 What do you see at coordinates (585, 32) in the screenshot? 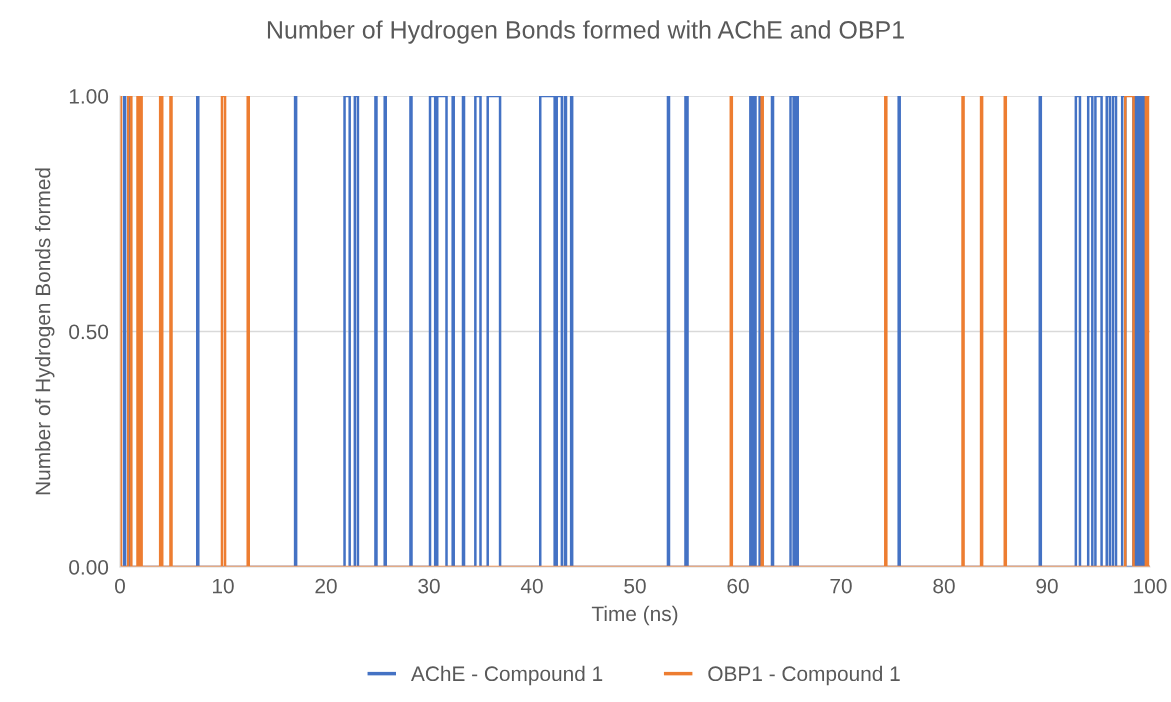
I see `chart-title: Number of Hydrogen Bonds formed with AChE and OBP1` at bounding box center [585, 32].